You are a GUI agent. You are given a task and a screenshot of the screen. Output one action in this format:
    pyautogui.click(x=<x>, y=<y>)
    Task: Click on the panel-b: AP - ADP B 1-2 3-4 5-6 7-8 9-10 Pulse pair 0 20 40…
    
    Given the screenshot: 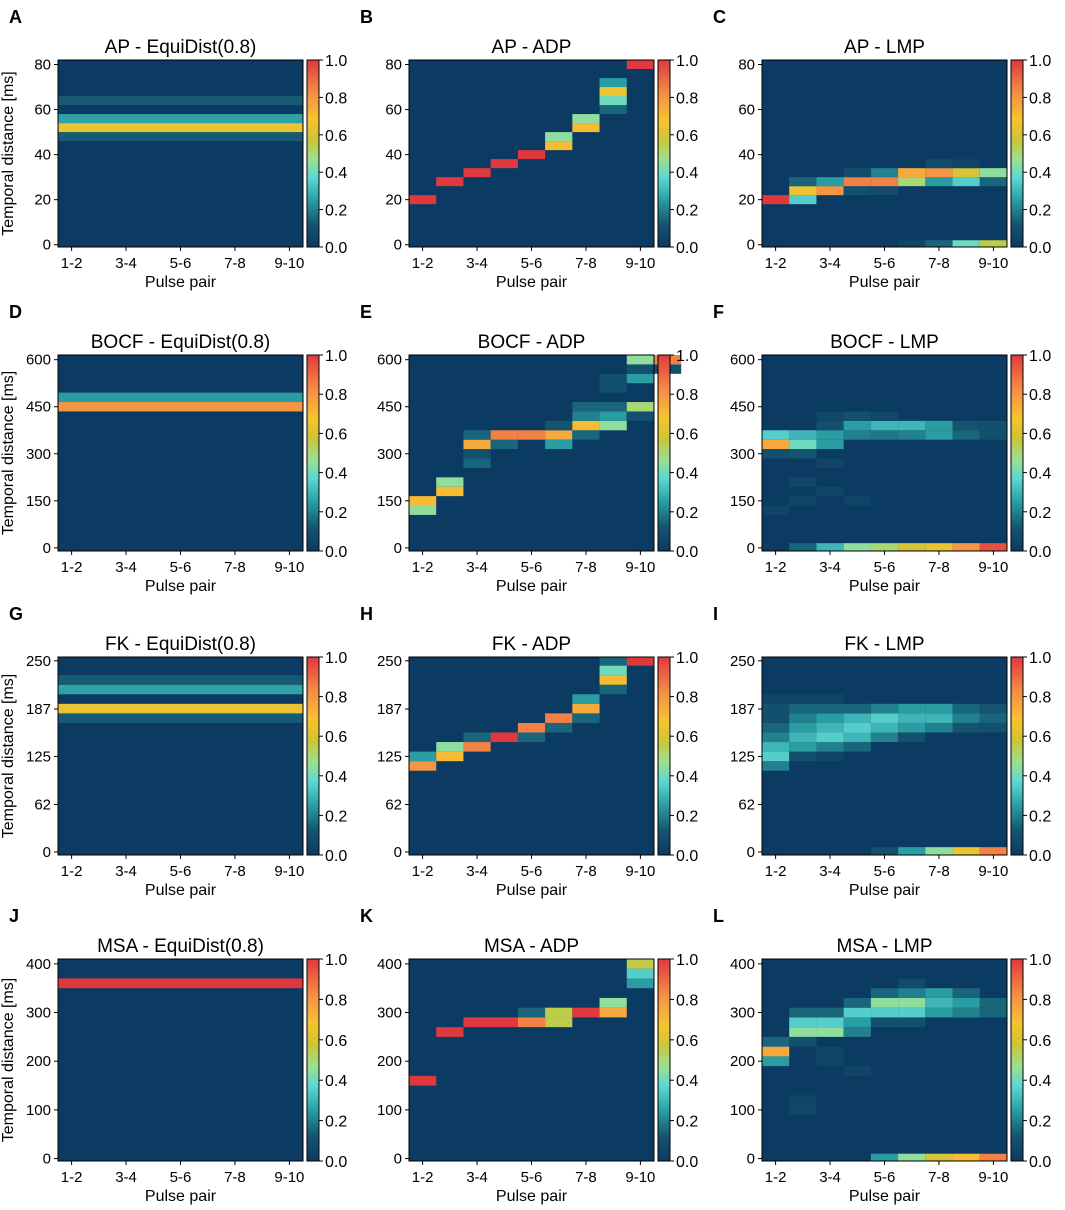 What is the action you would take?
    pyautogui.click(x=529, y=149)
    